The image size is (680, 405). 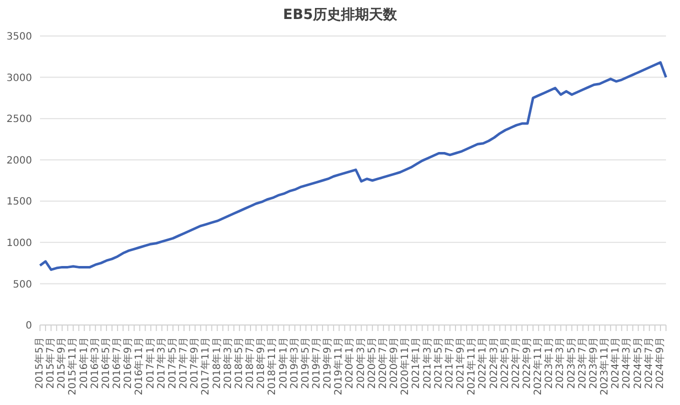 What do you see at coordinates (250, 363) in the screenshot?
I see `x-tick-label: 2018年7月` at bounding box center [250, 363].